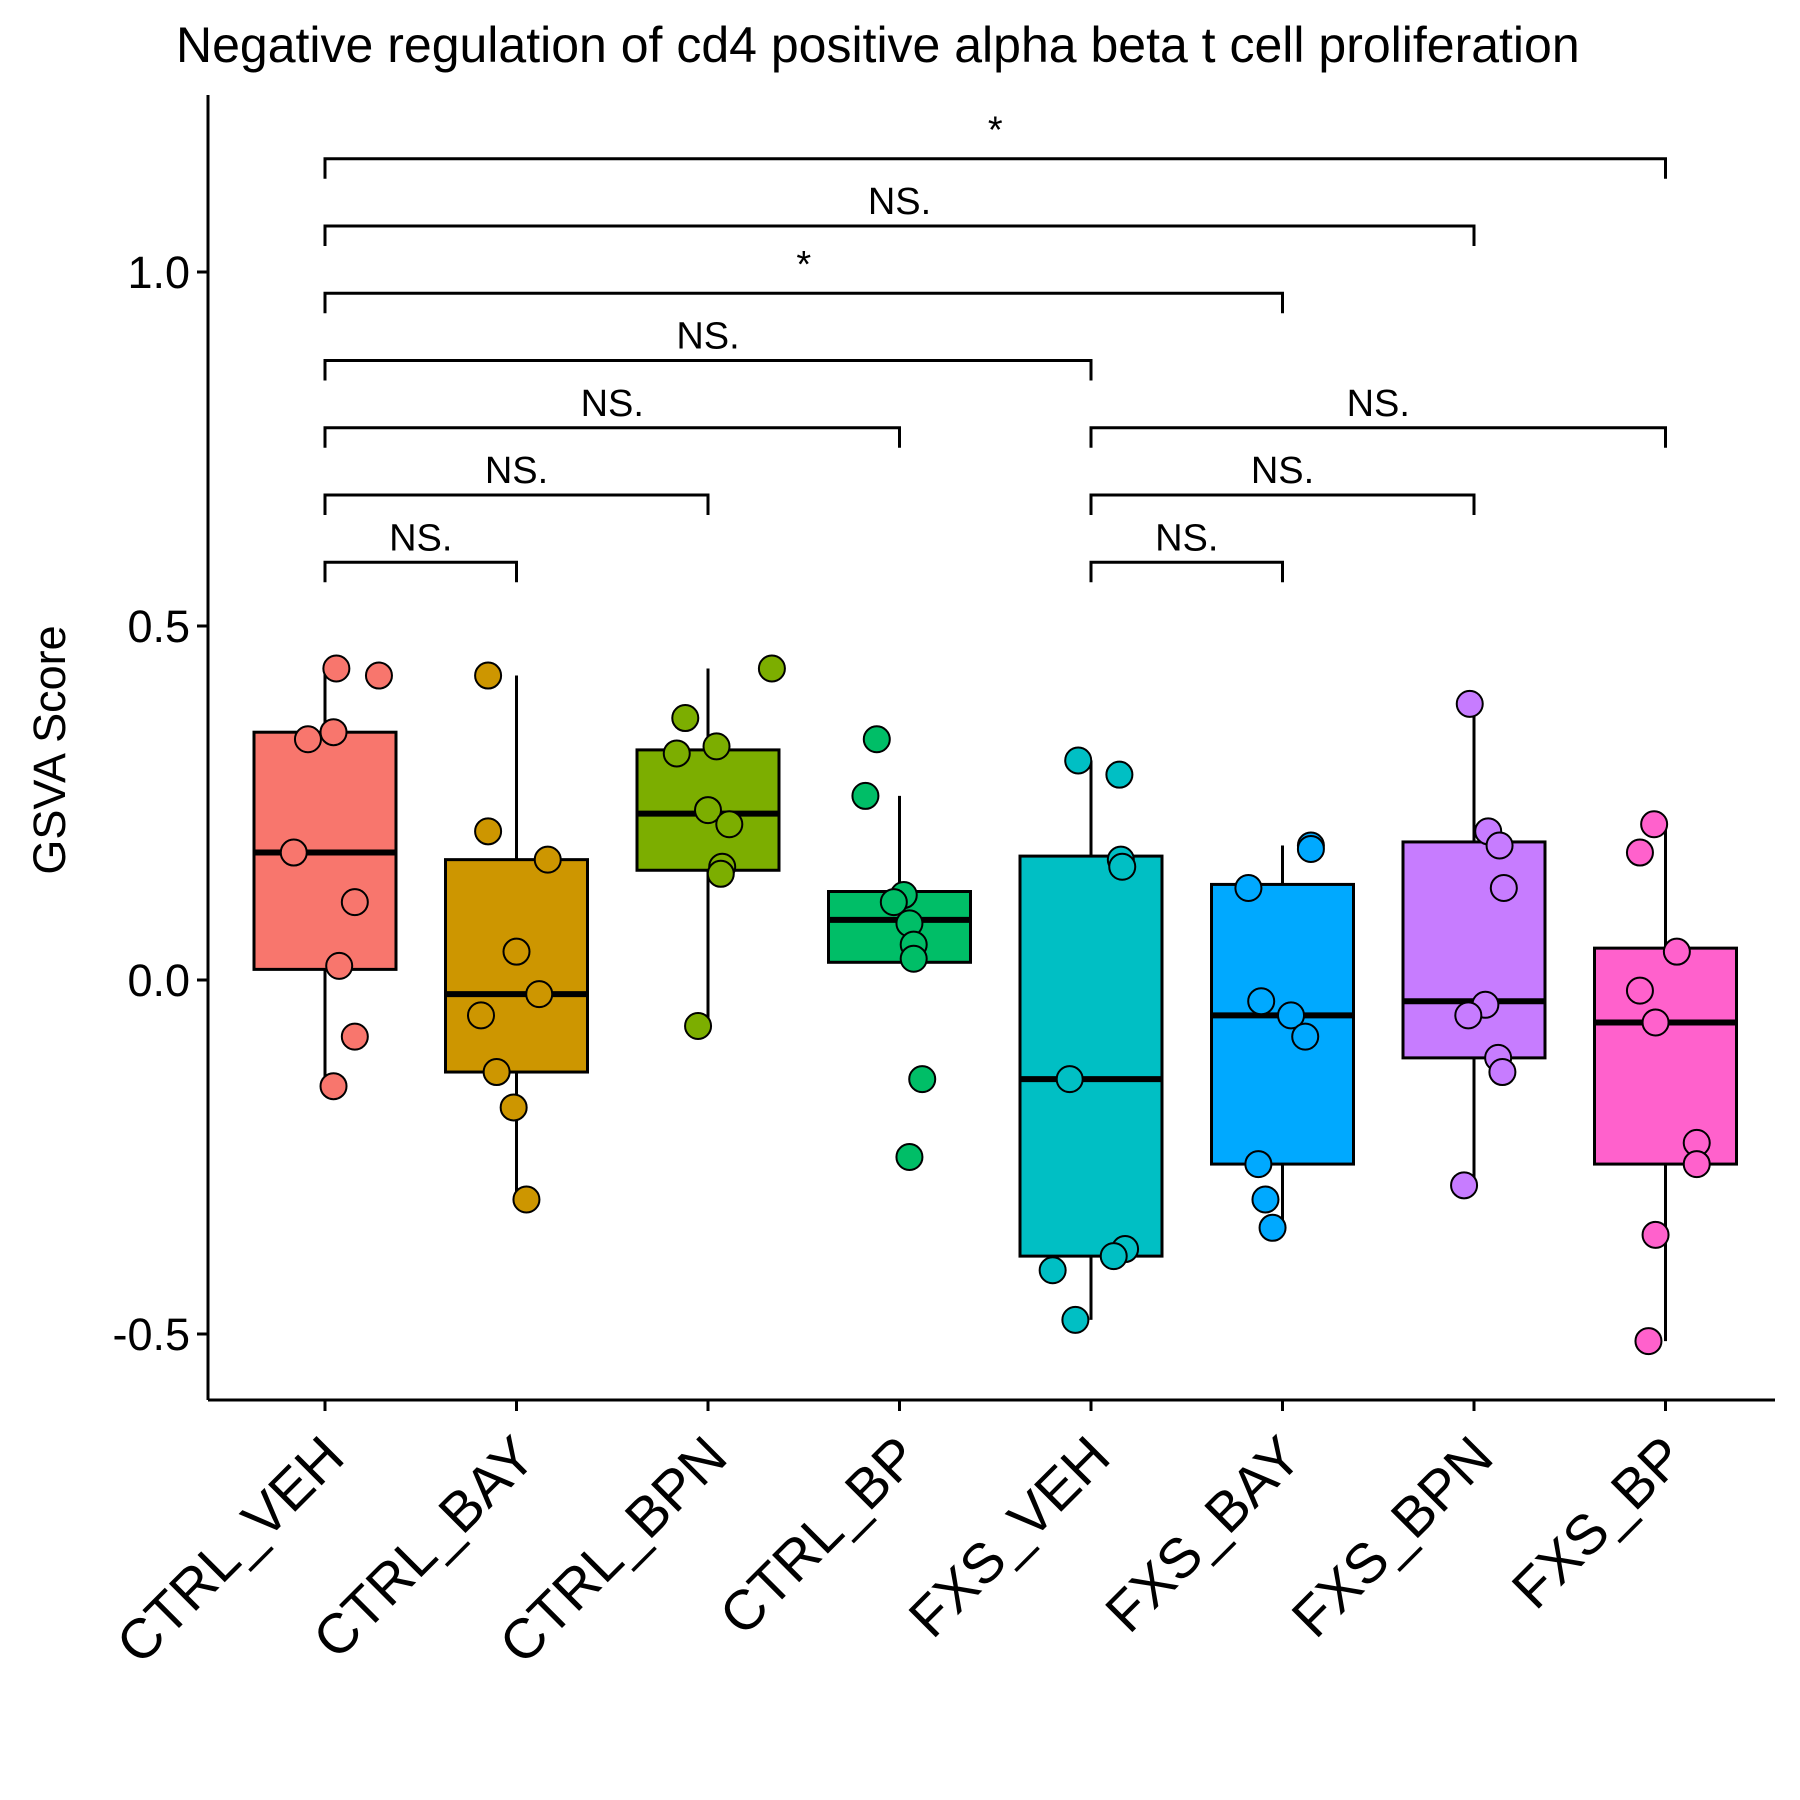 Image resolution: width=1800 pixels, height=1800 pixels. What do you see at coordinates (1091, 1040) in the screenshot?
I see `box-group-fxs-veh` at bounding box center [1091, 1040].